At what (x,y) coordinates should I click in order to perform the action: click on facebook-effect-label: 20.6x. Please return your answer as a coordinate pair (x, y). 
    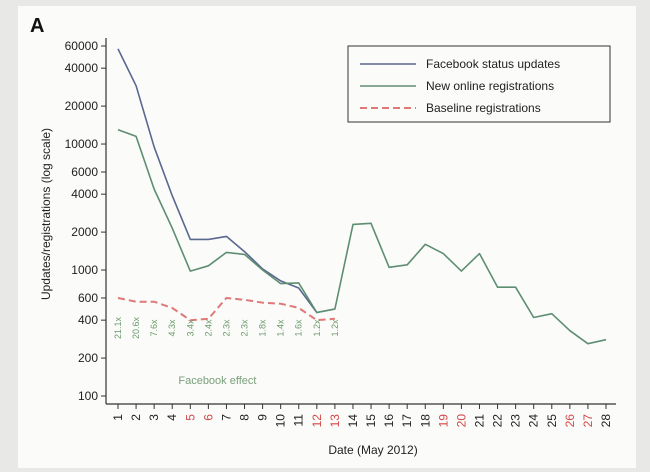
    Looking at the image, I should click on (136, 327).